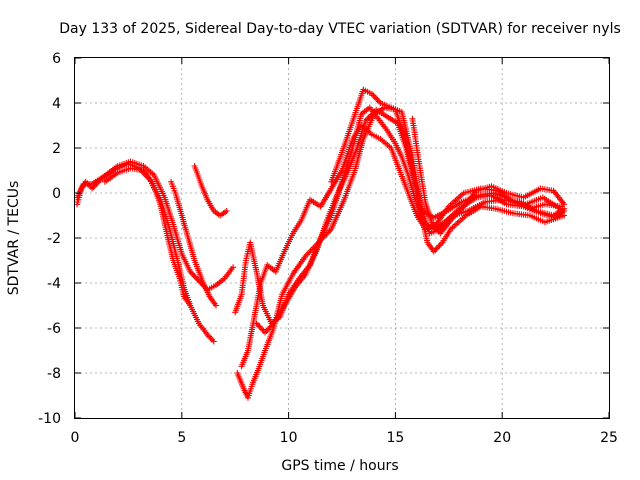 Image resolution: width=640 pixels, height=480 pixels. What do you see at coordinates (502, 438) in the screenshot?
I see `x-tick-label: 20` at bounding box center [502, 438].